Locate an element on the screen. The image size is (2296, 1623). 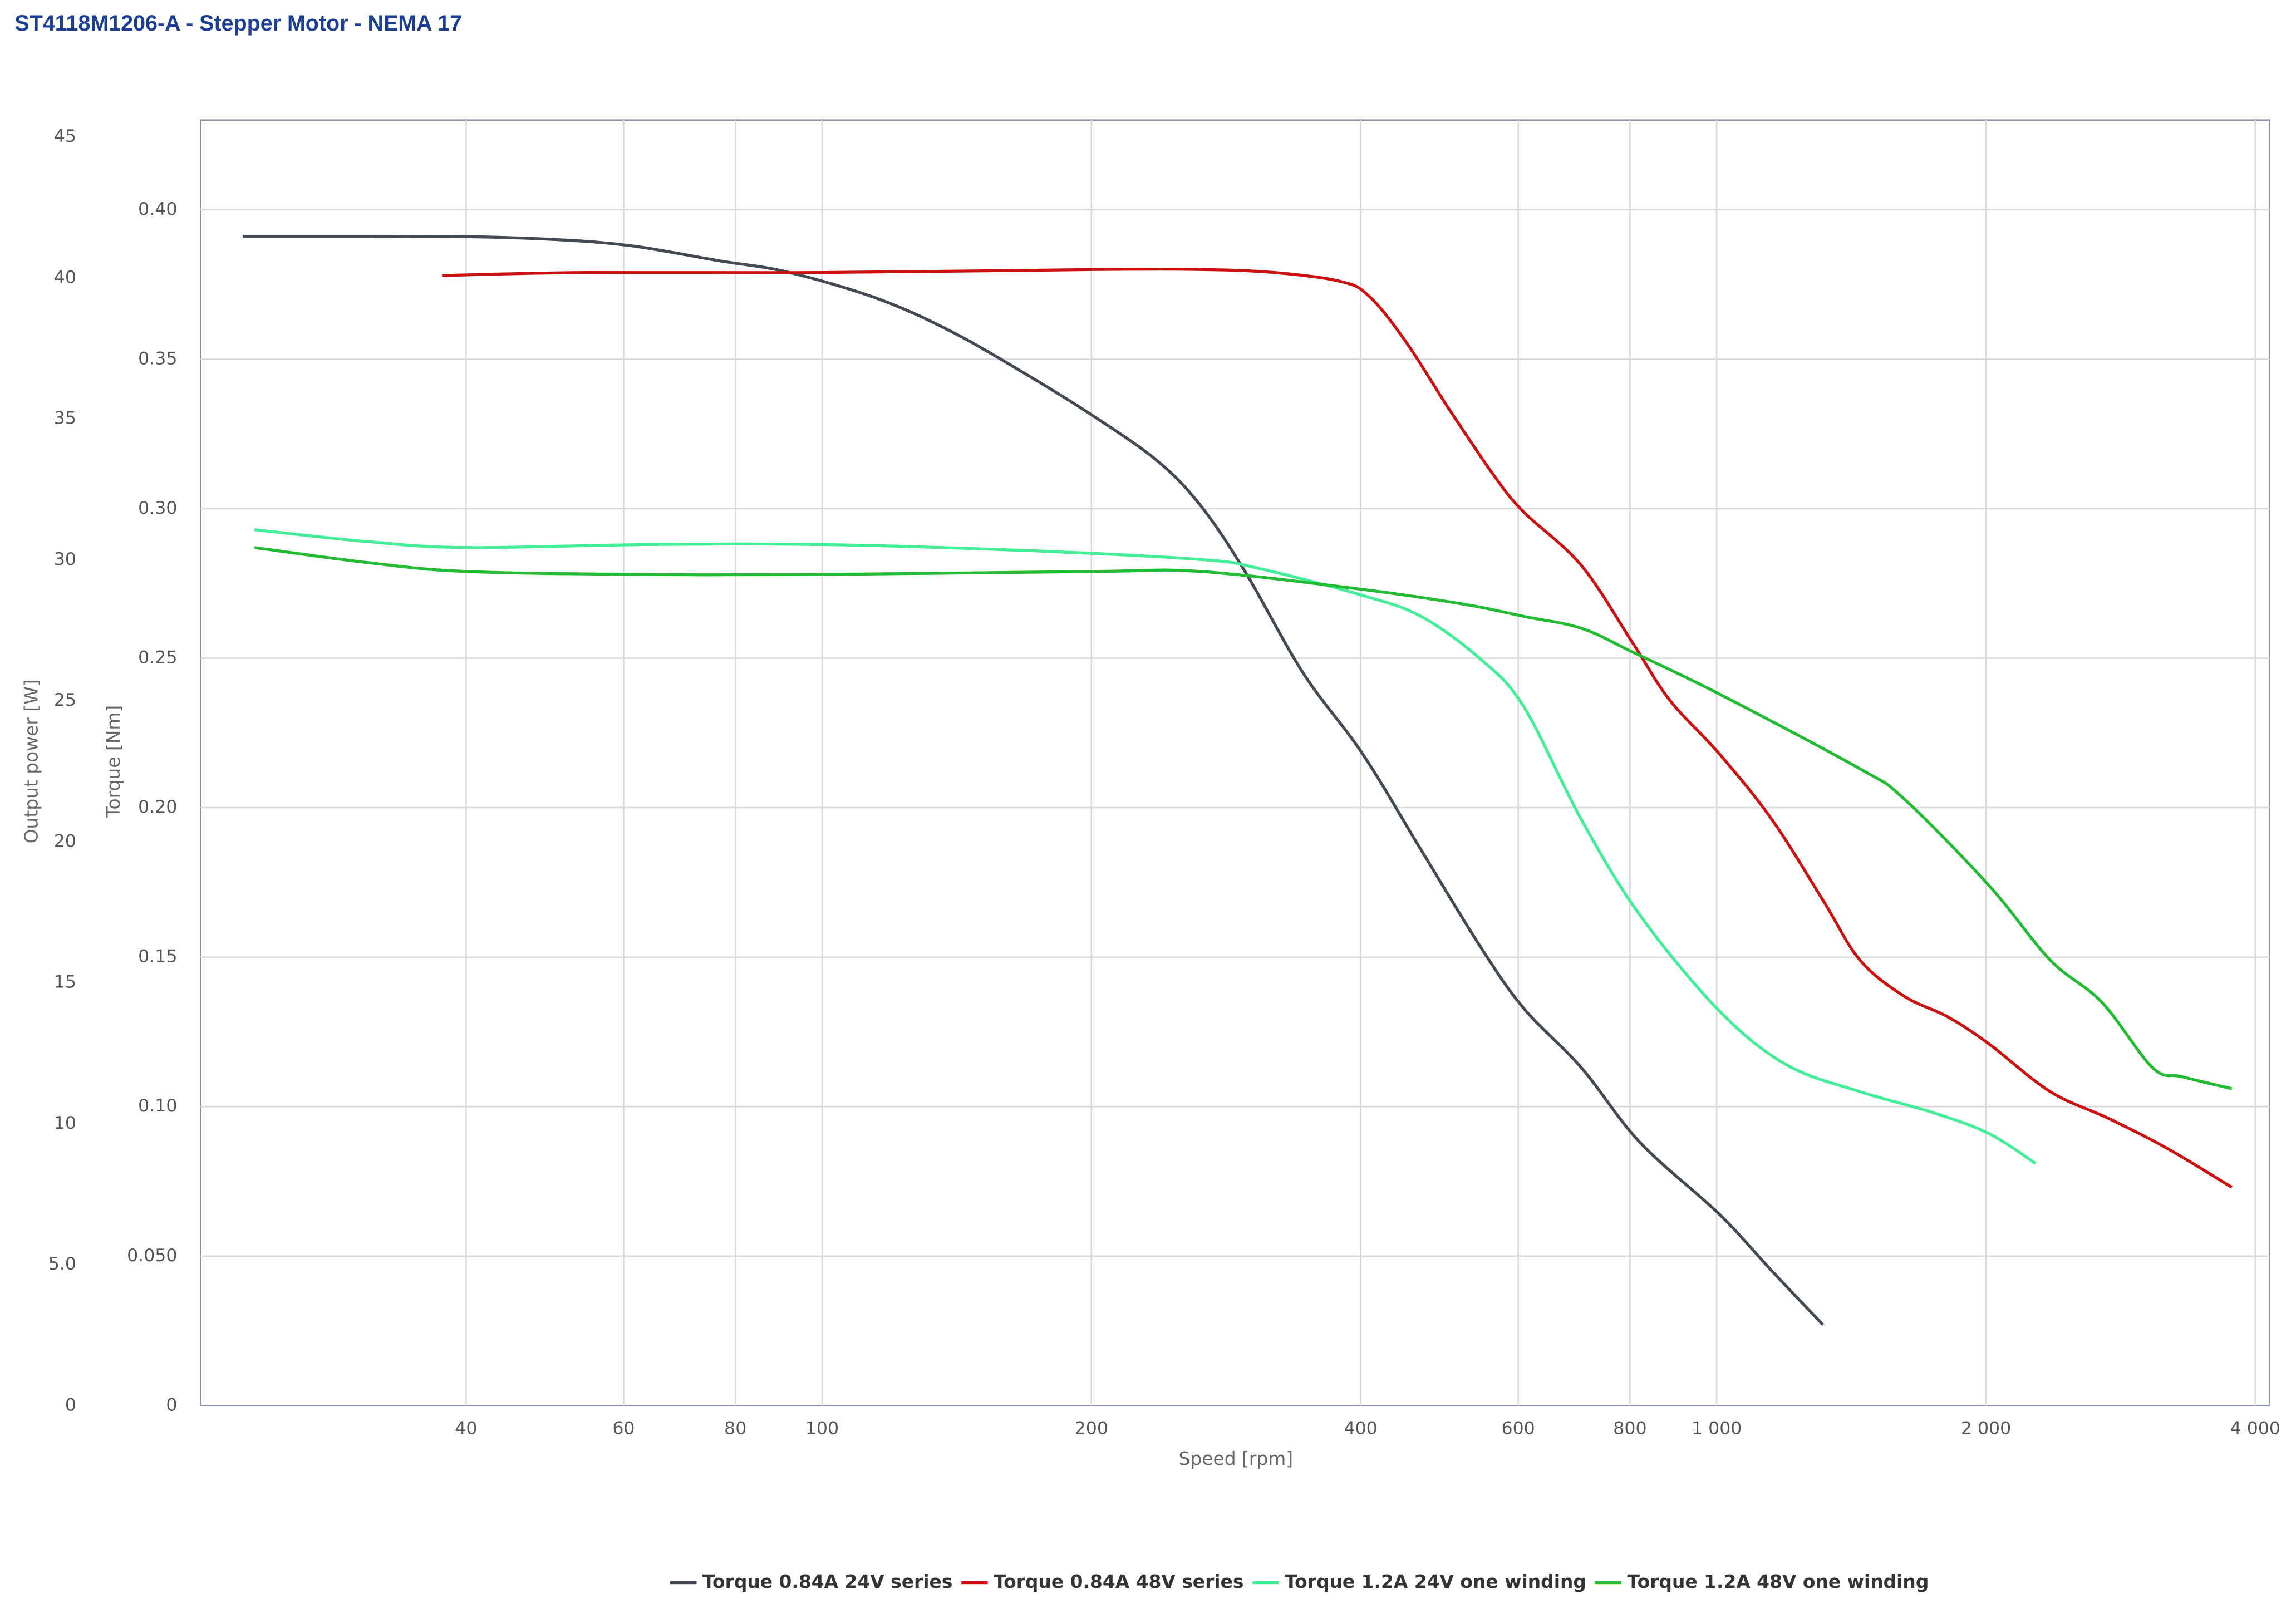
y2-tick-label: 15 is located at coordinates (65, 982).